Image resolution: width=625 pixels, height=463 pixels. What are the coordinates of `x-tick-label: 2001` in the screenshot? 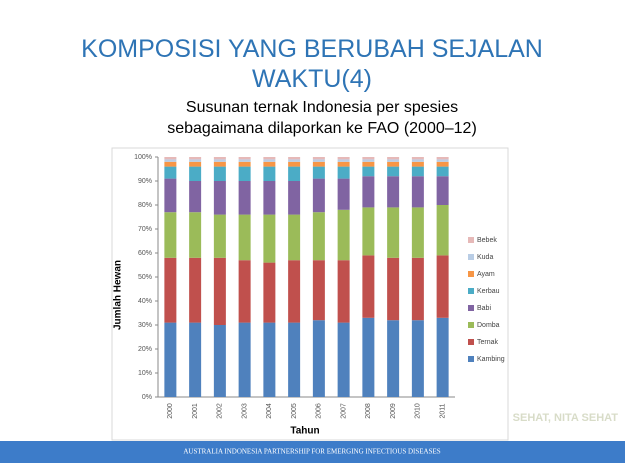 It's located at (195, 411).